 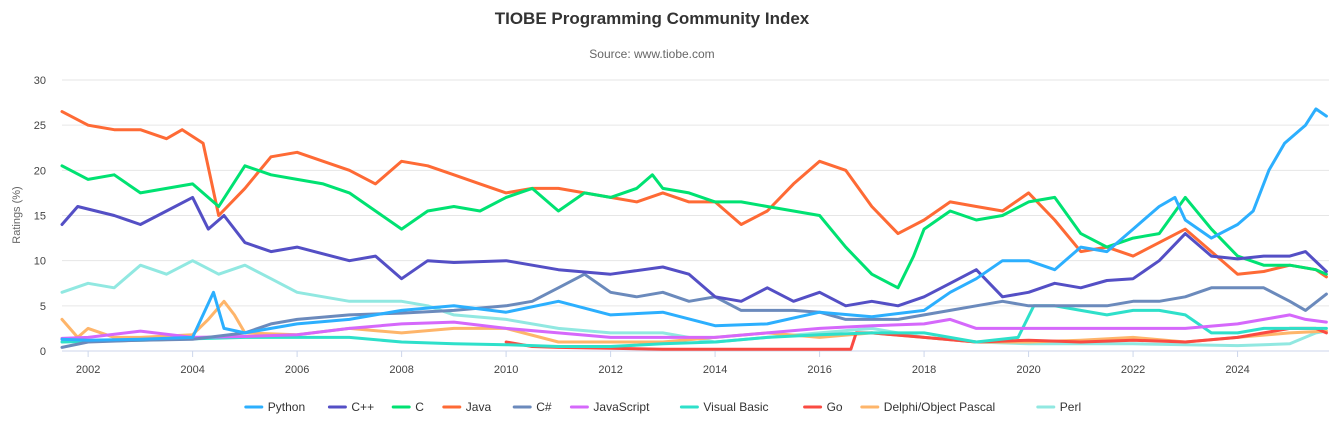 I want to click on x-tick-label: 2018, so click(x=924, y=370).